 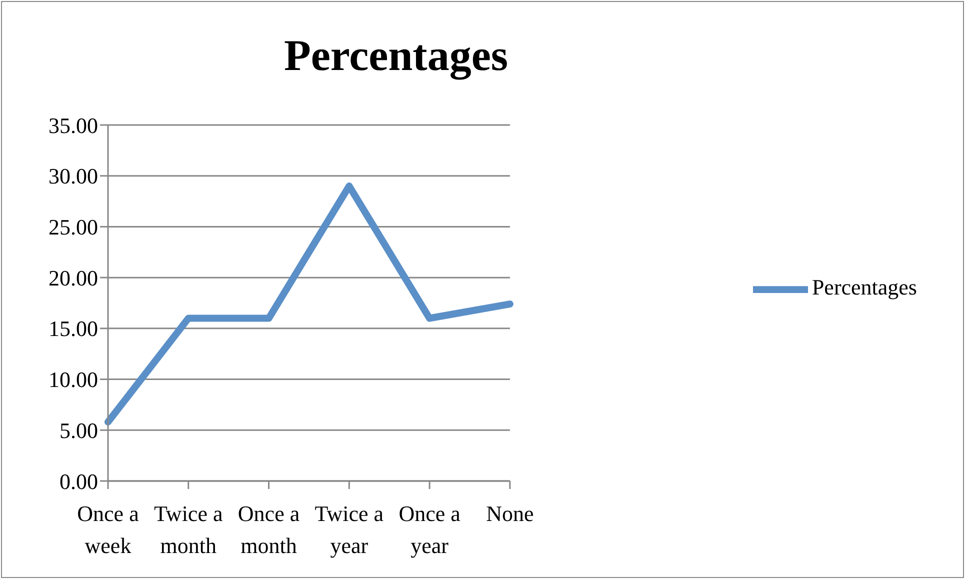 I want to click on x-tick-label: None, so click(x=510, y=513).